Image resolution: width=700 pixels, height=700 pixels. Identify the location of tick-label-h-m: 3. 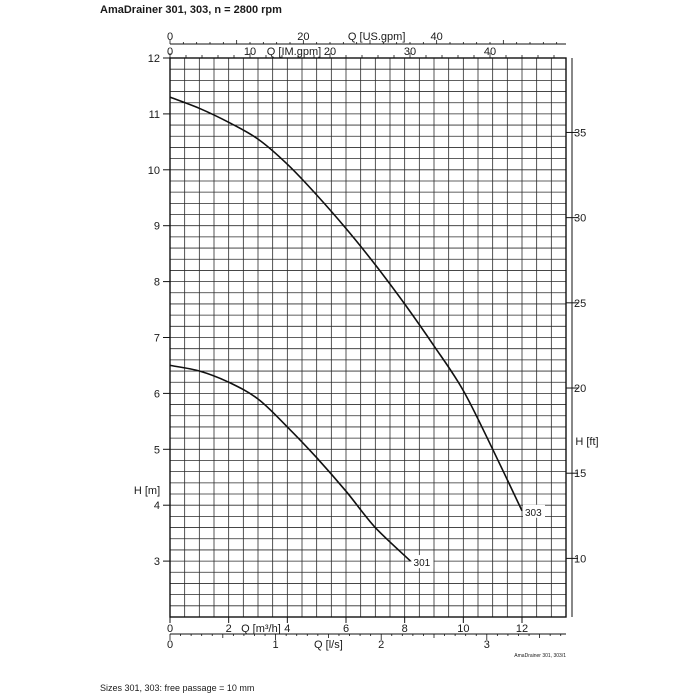
(157, 562).